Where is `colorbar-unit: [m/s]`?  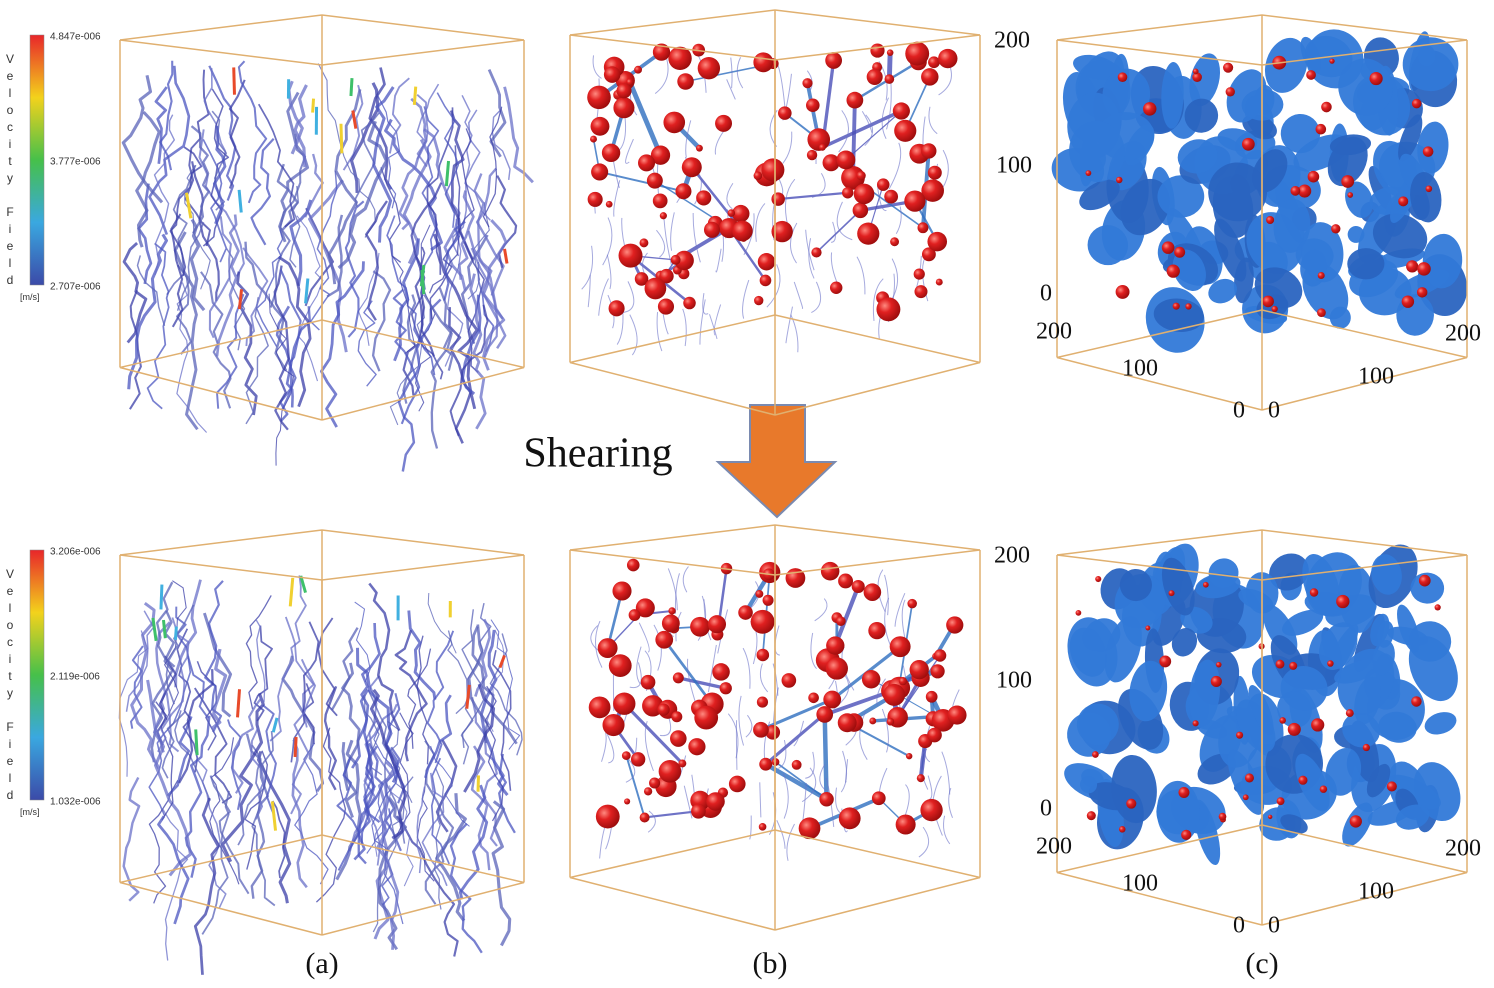
colorbar-unit: [m/s] is located at coordinates (30, 812).